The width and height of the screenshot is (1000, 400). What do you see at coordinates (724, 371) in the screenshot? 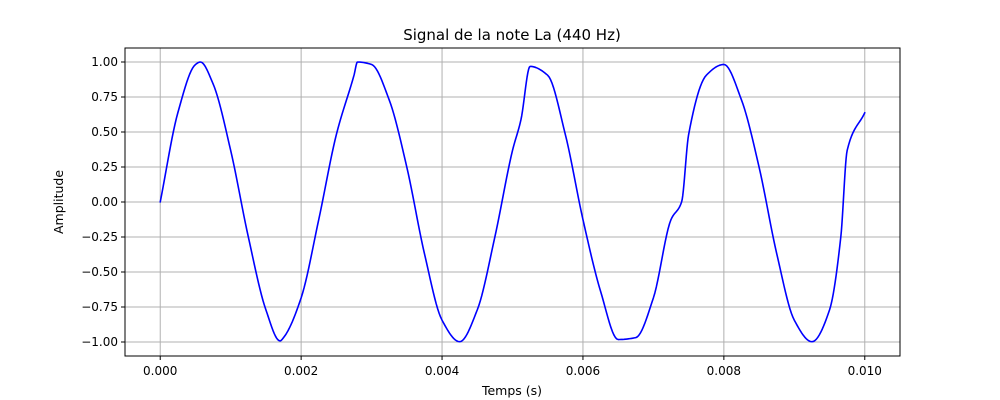
I see `x-tick-label: 0.008` at bounding box center [724, 371].